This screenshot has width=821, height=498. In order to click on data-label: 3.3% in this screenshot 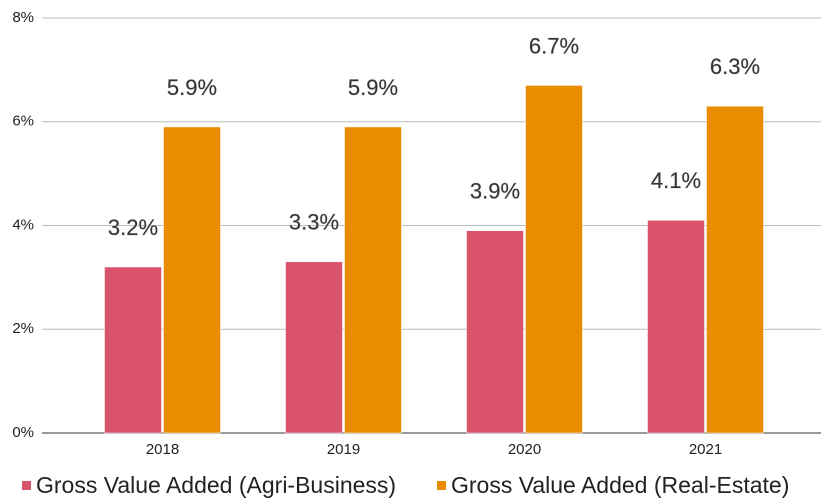, I will do `click(314, 222)`.